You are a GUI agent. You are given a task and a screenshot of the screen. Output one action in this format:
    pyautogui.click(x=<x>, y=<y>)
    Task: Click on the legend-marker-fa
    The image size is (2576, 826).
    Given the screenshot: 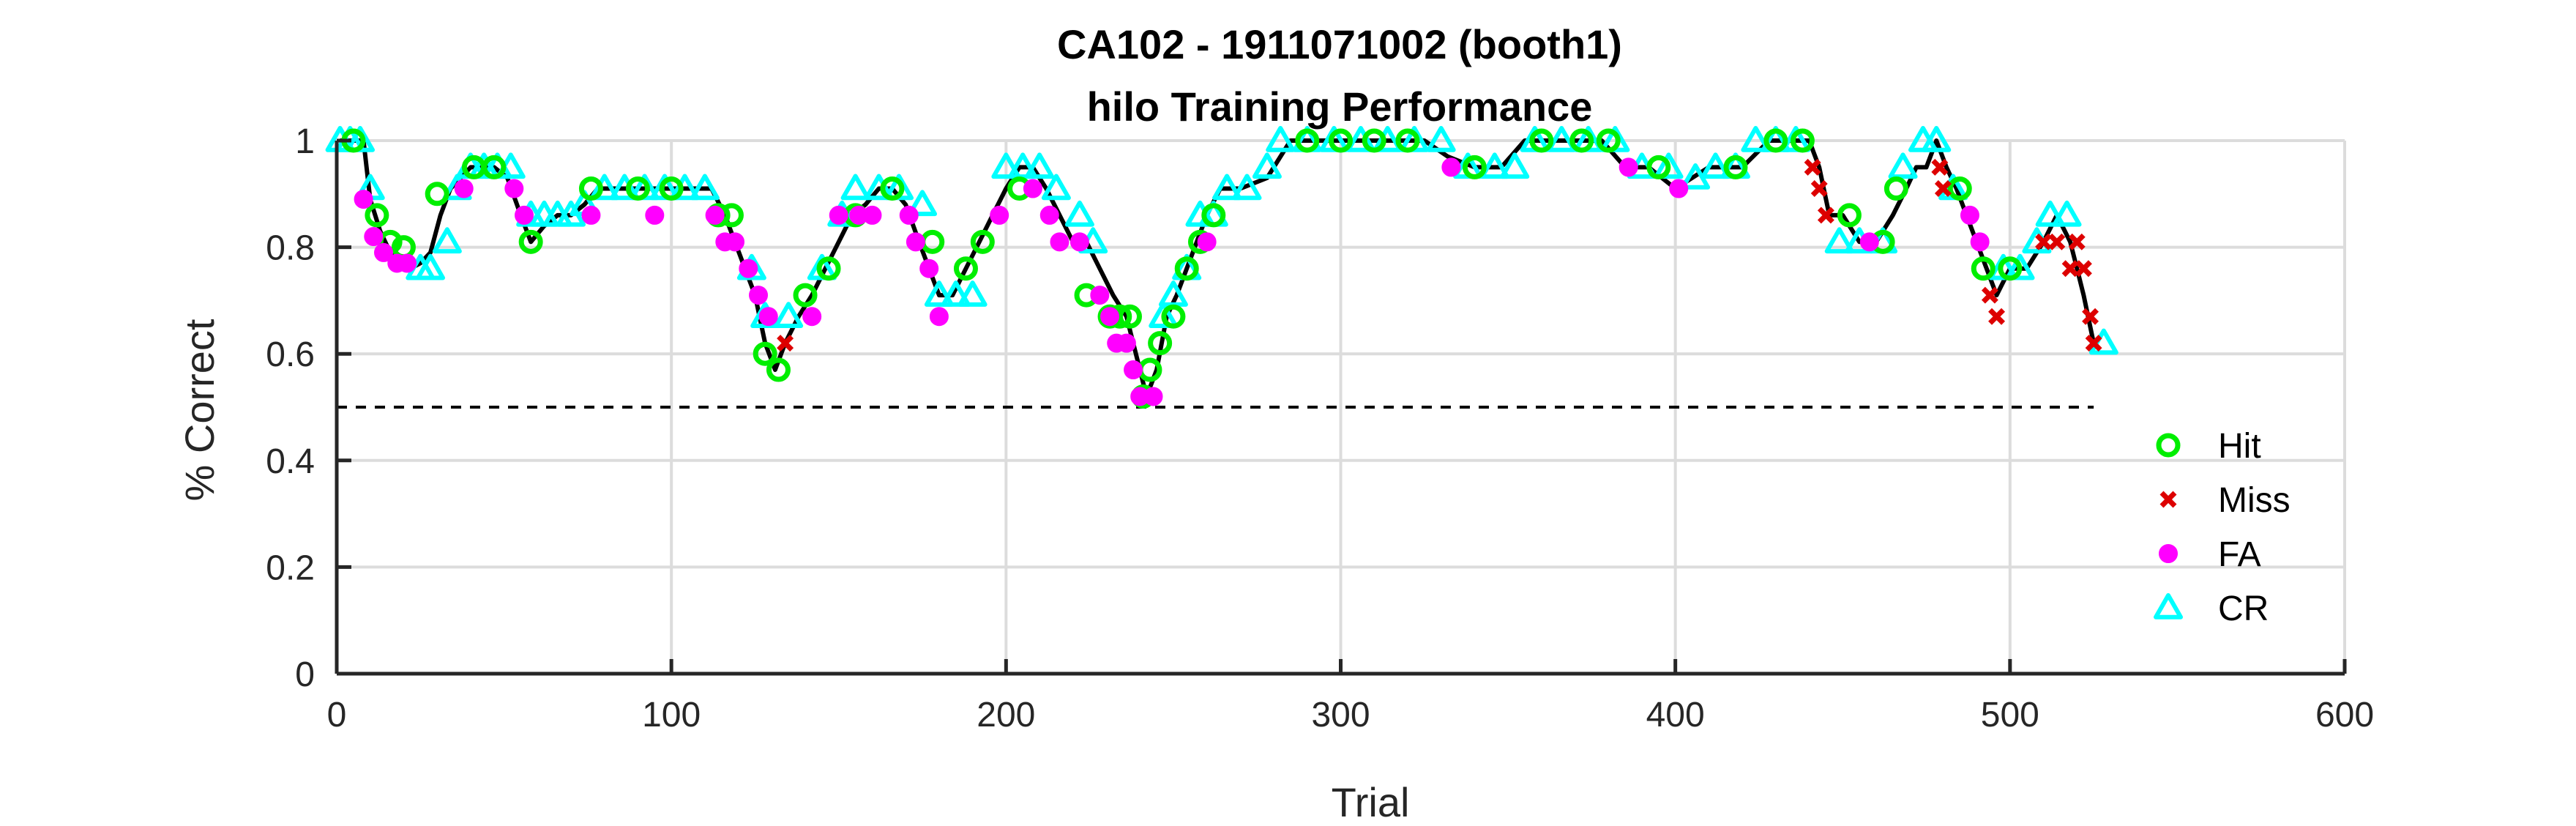 What is the action you would take?
    pyautogui.click(x=2168, y=553)
    